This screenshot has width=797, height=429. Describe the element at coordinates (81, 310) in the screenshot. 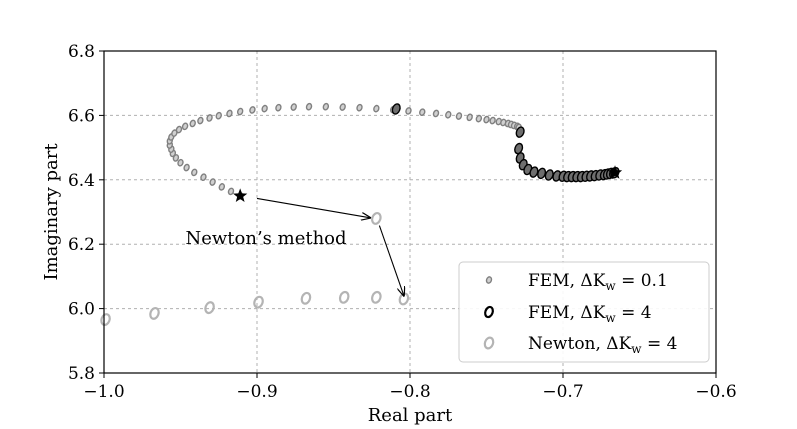

I see `y-tick-label: 6.0` at that location.